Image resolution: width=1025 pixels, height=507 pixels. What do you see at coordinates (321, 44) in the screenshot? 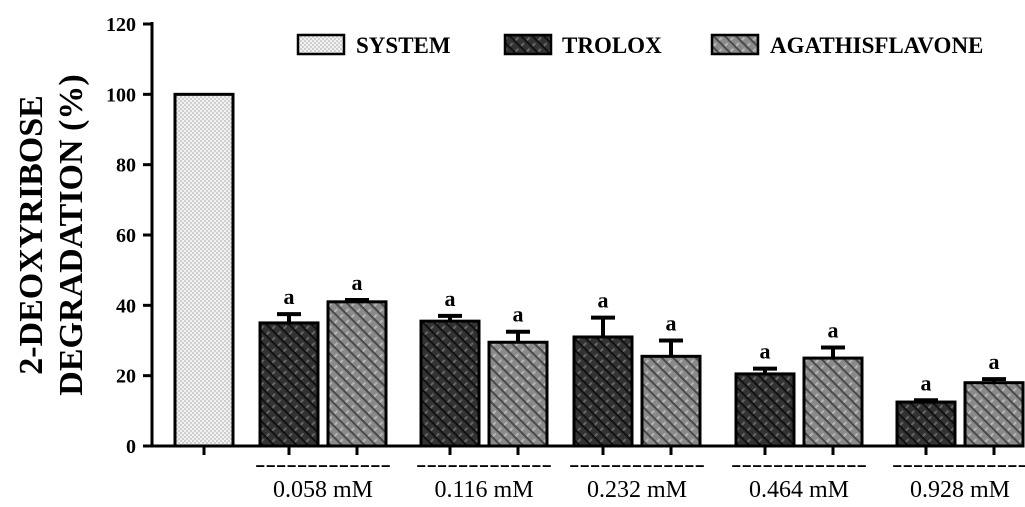
I see `legend-swatch-system` at bounding box center [321, 44].